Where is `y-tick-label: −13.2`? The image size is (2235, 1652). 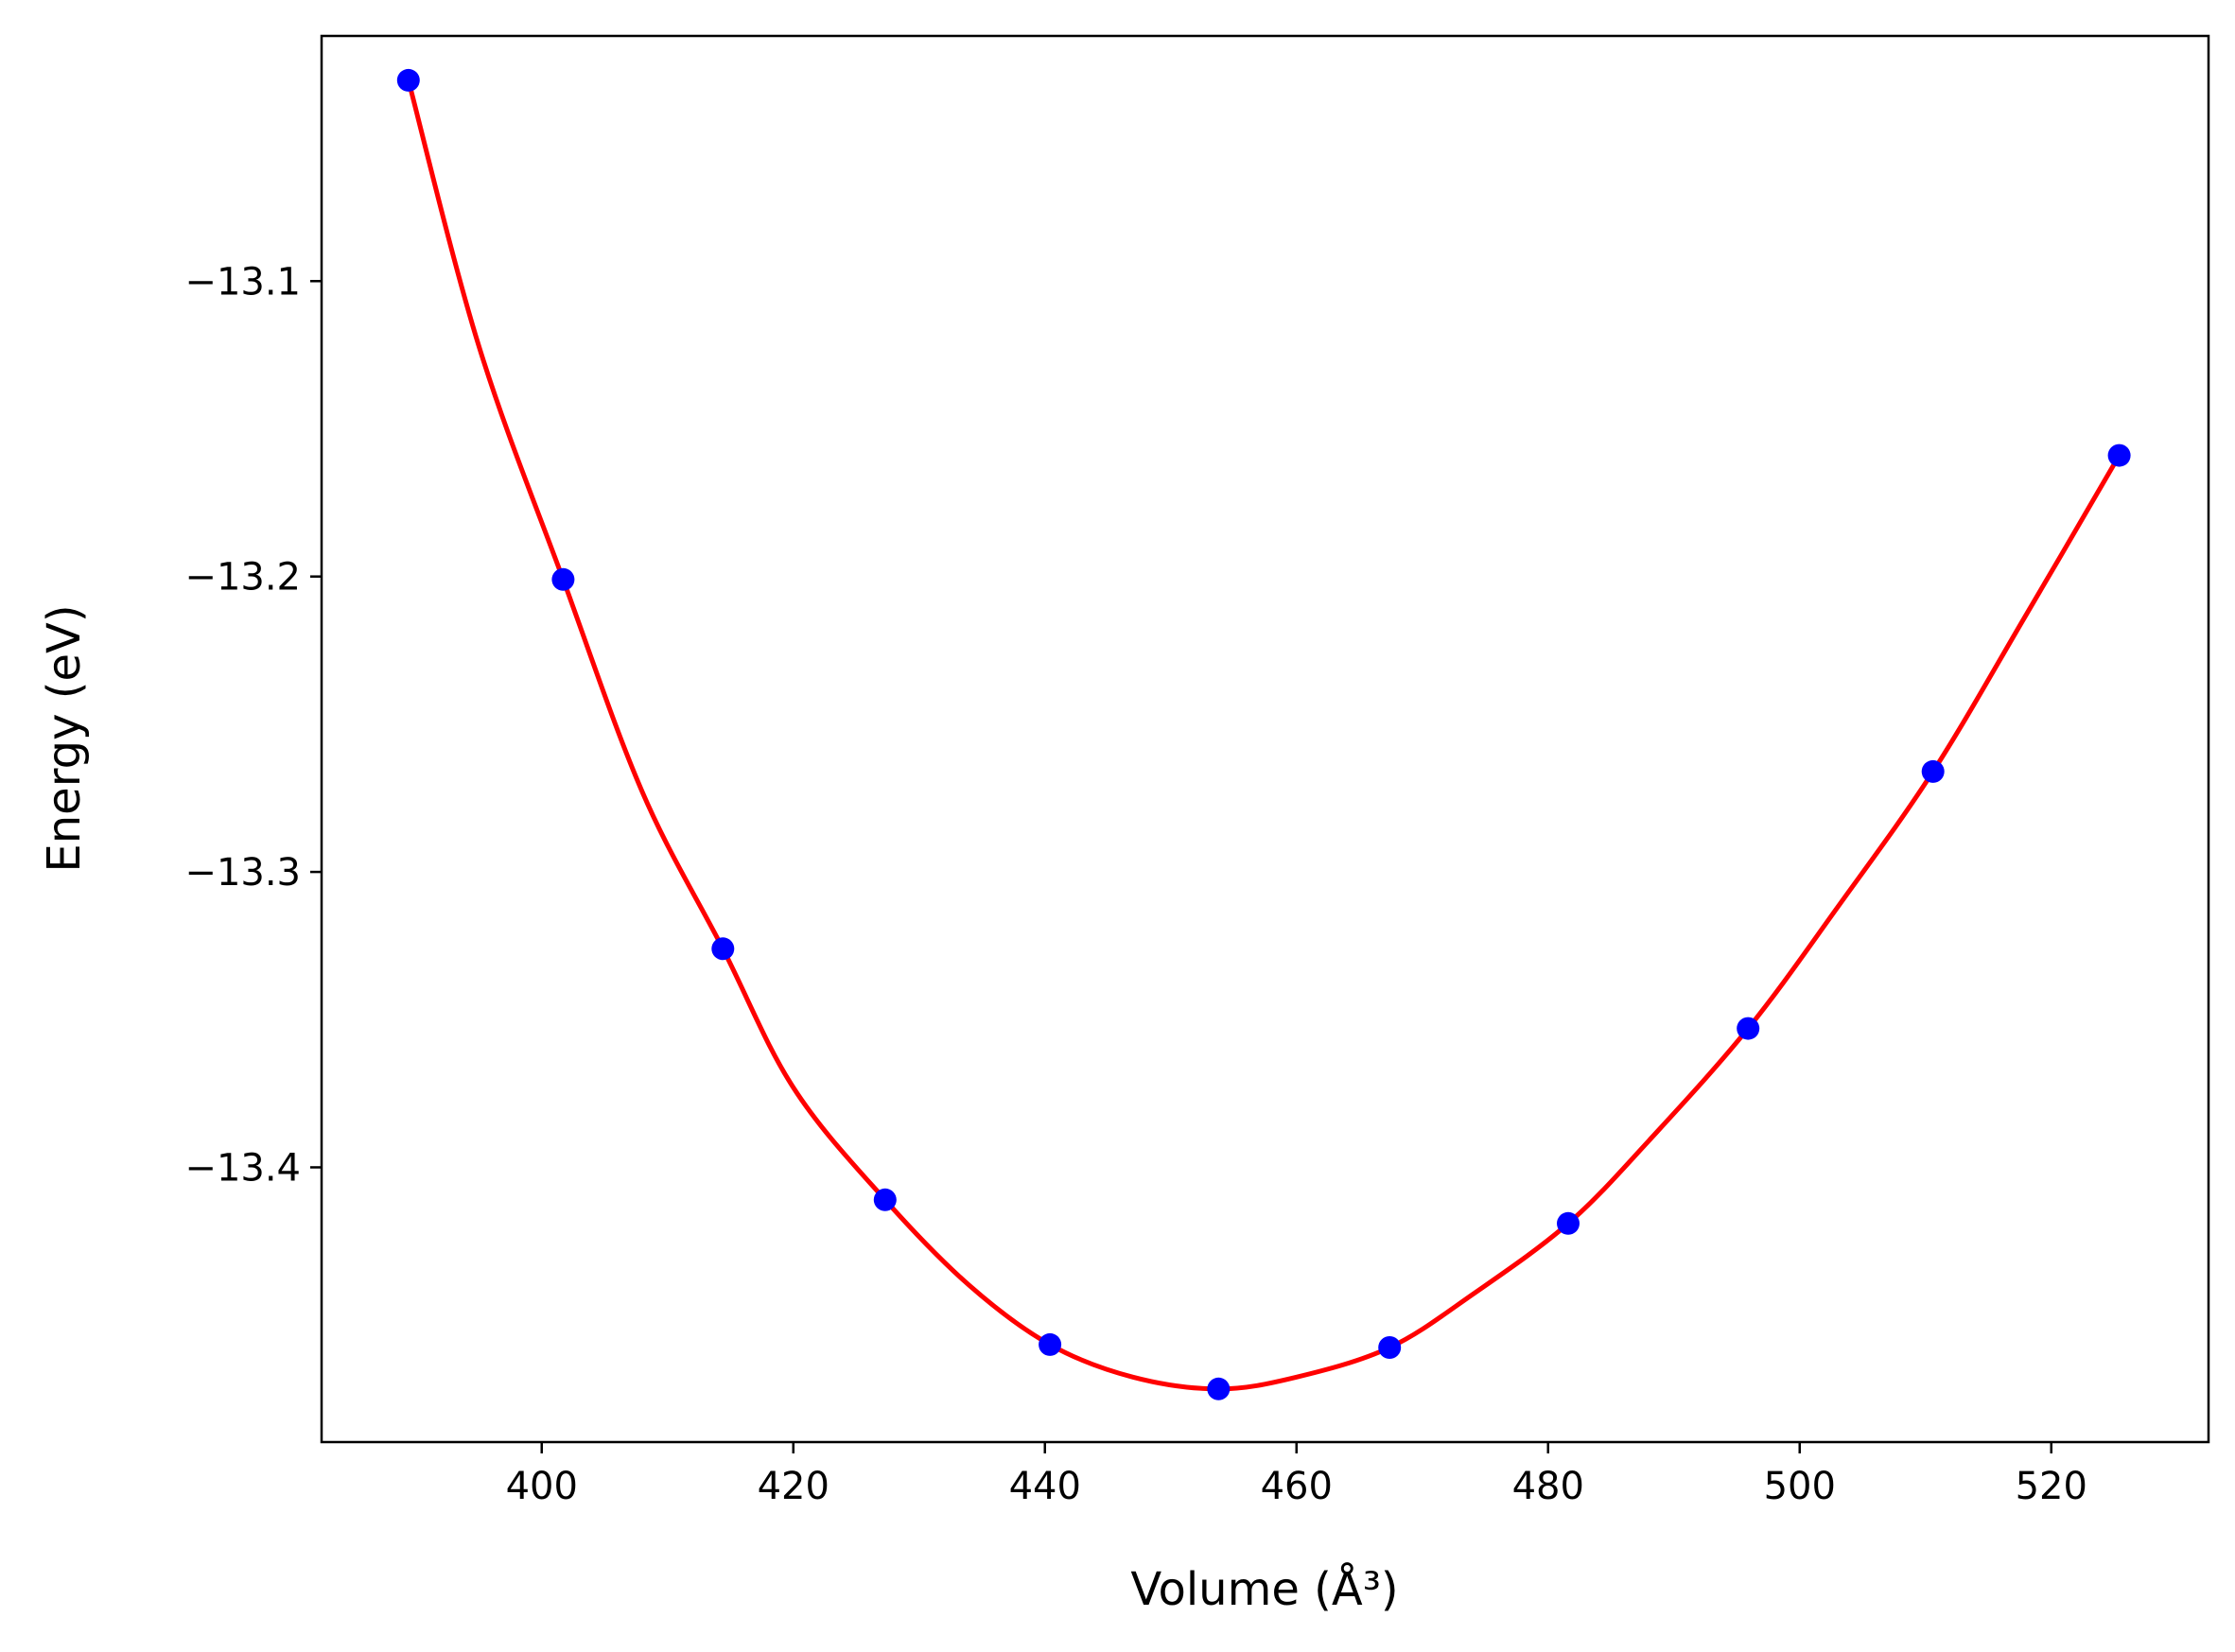
y-tick-label: −13.2 is located at coordinates (242, 578).